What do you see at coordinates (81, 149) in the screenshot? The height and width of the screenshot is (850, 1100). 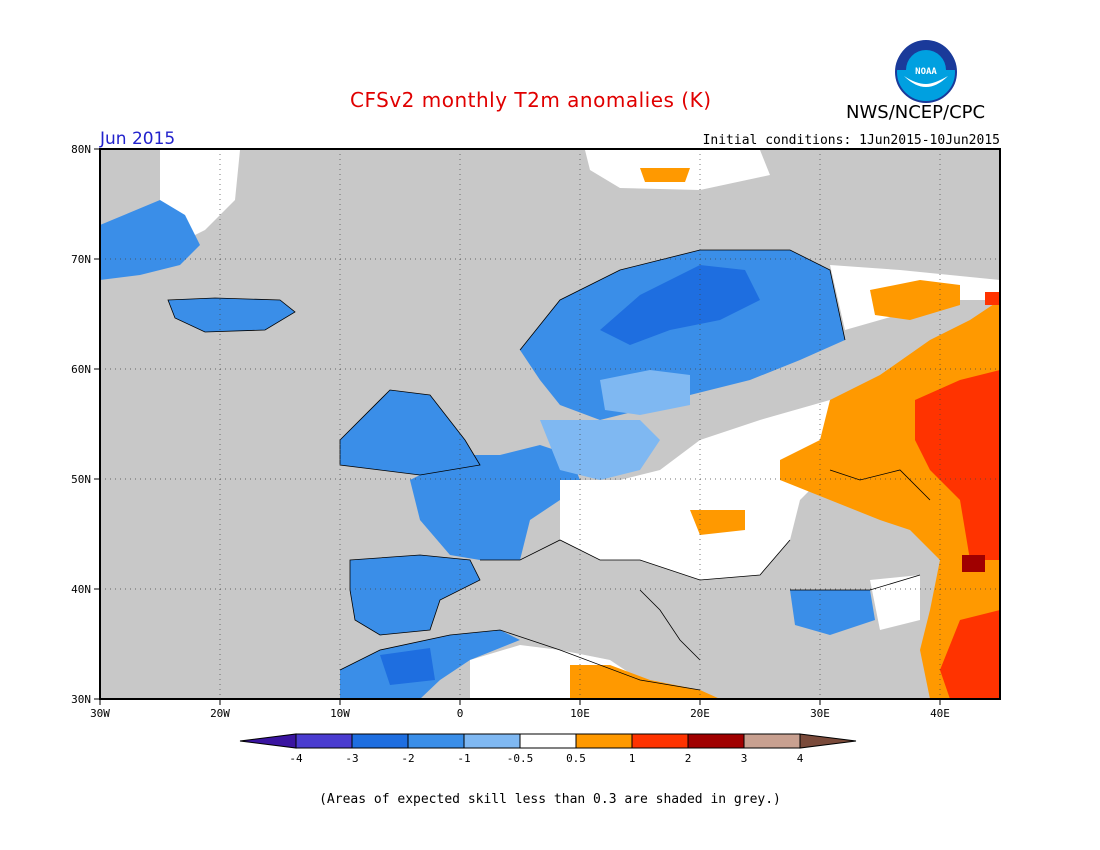 I see `lat-label-80n: 80N` at bounding box center [81, 149].